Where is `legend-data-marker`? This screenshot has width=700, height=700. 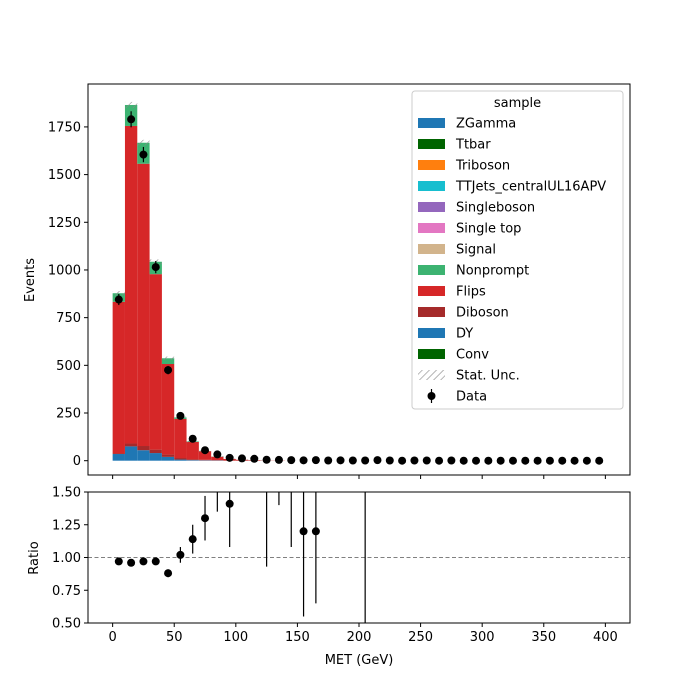
legend-data-marker is located at coordinates (431, 396).